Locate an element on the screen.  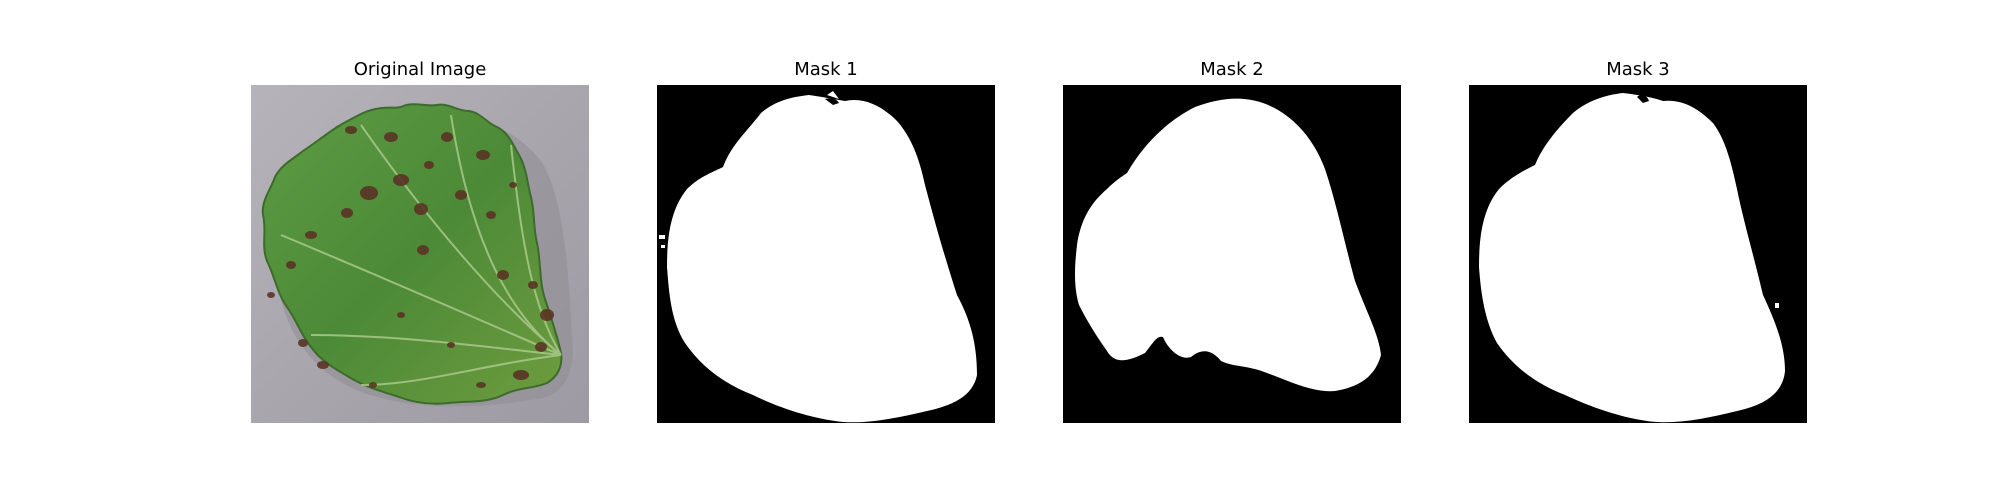
panel-title-mask-3: Mask 3 is located at coordinates (1638, 69).